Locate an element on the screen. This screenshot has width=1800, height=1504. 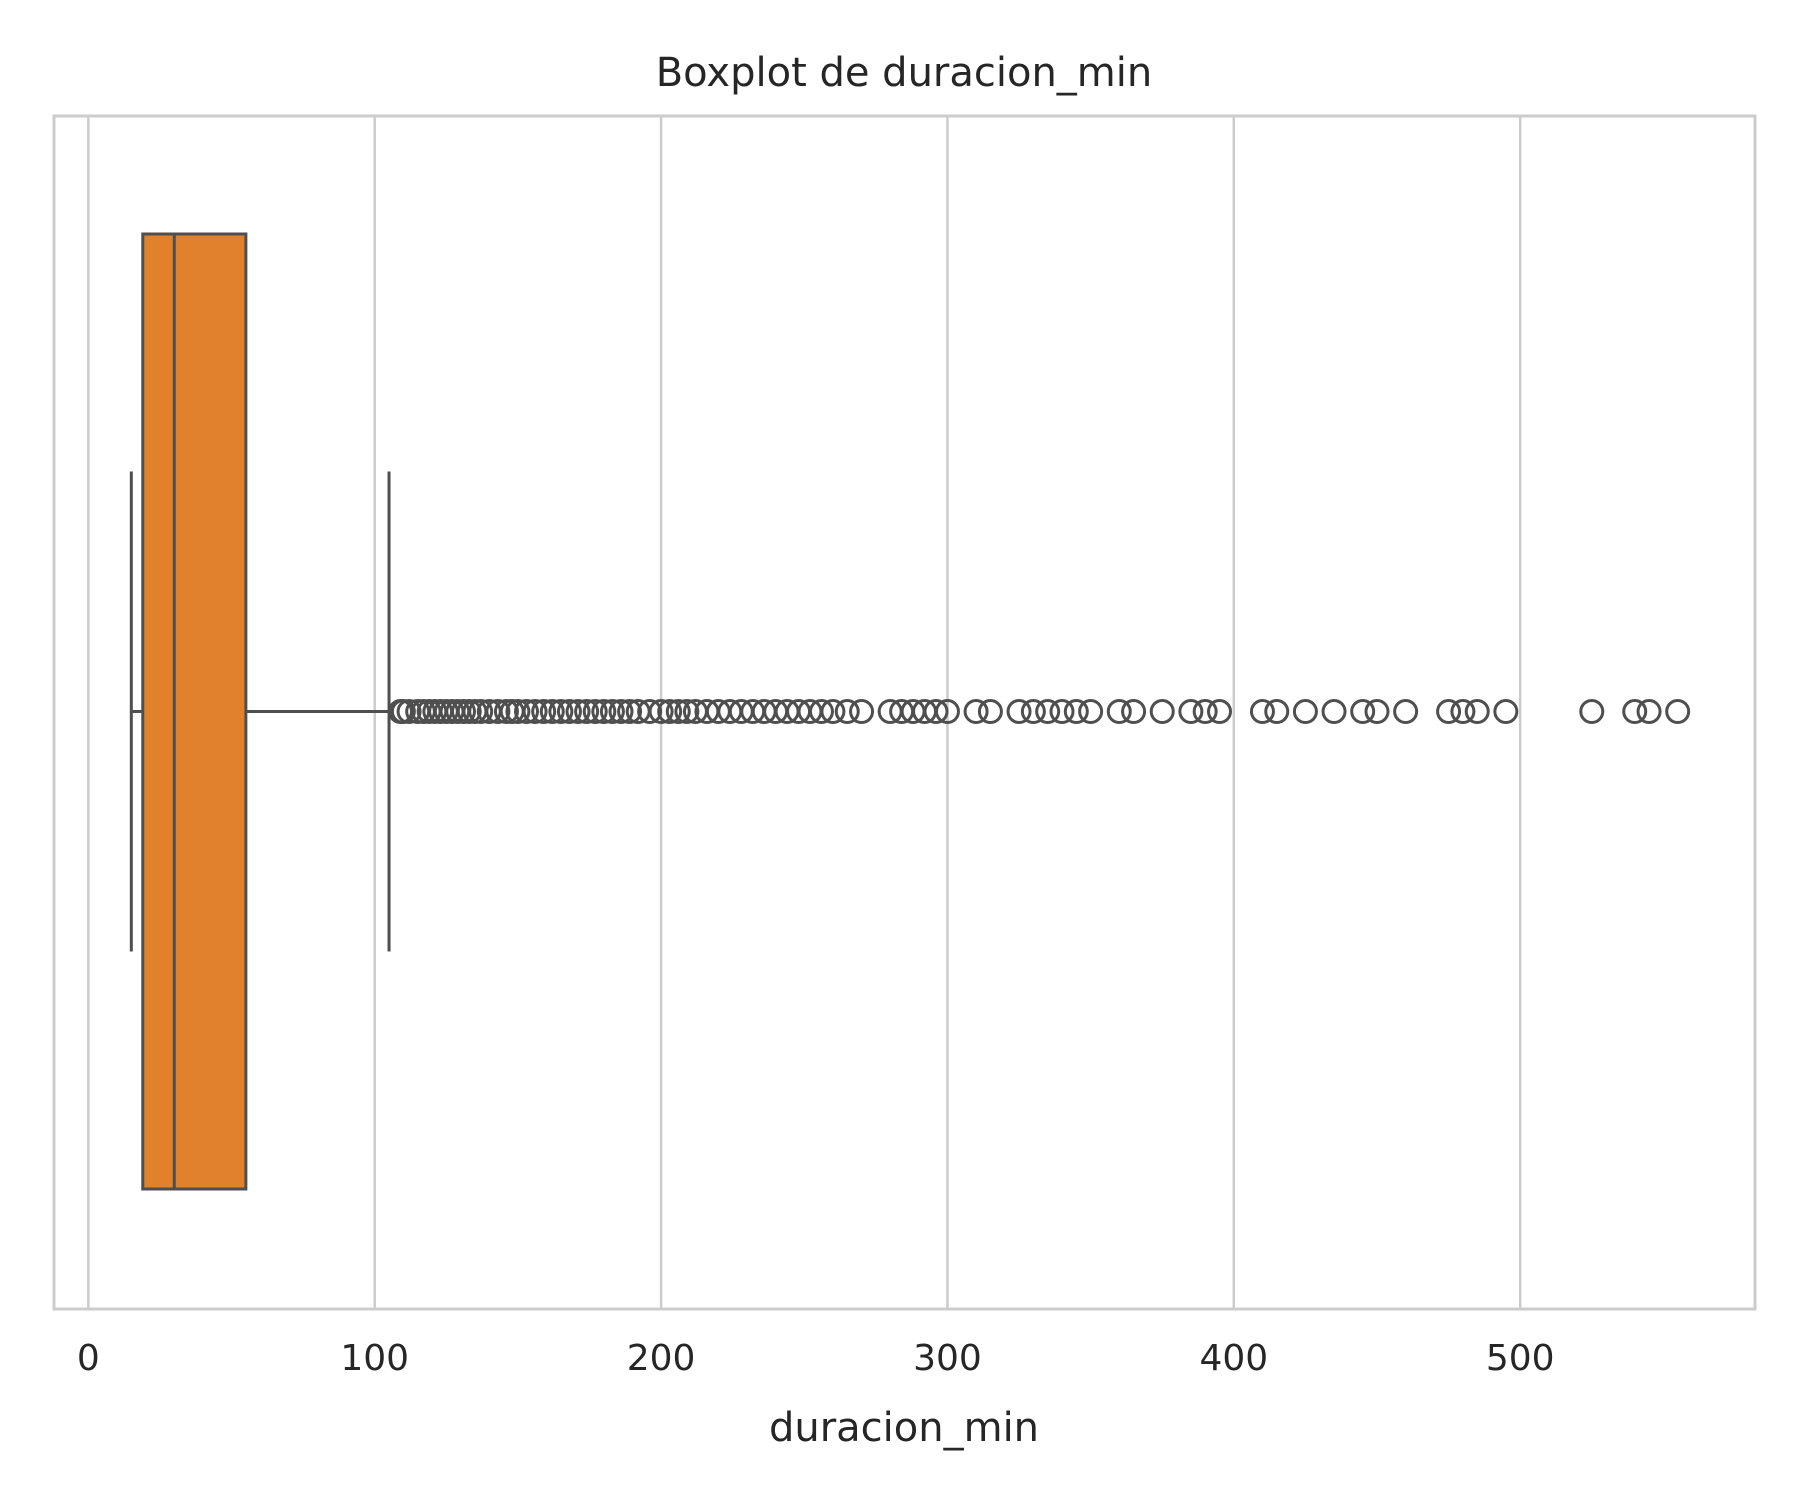
x-tick-label-500: 500 is located at coordinates (1520, 1358).